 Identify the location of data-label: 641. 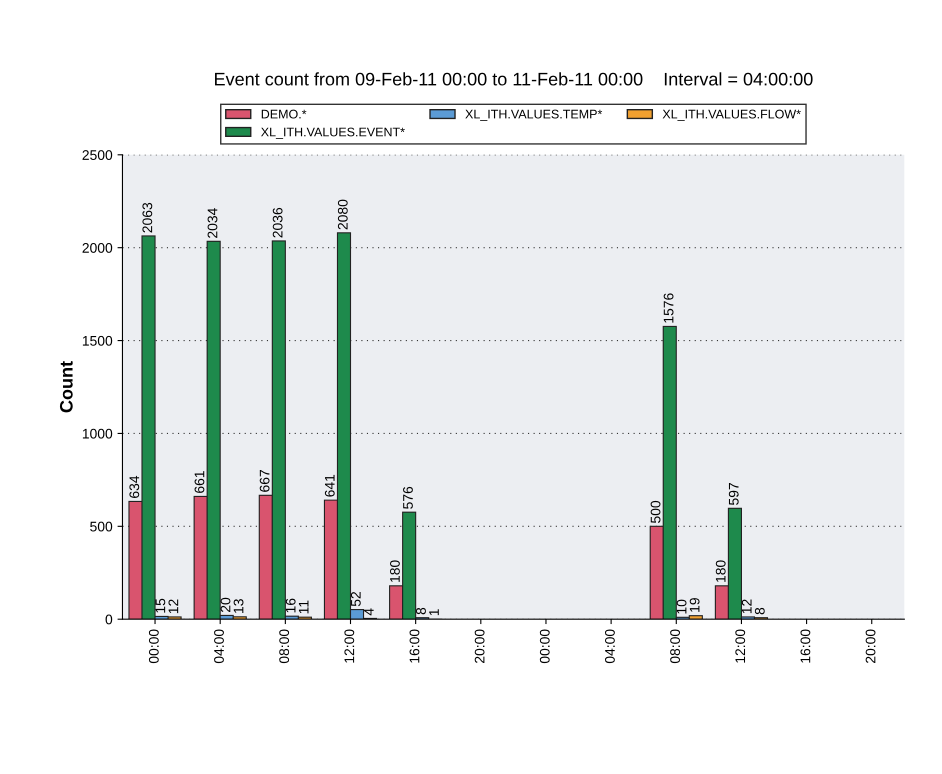
(329, 485).